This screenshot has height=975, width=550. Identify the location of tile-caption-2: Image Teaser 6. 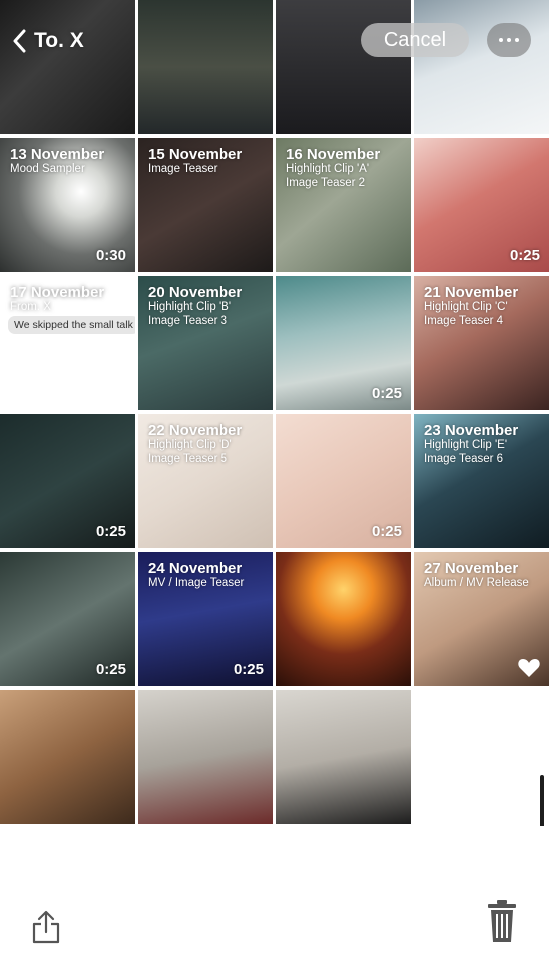
(464, 459).